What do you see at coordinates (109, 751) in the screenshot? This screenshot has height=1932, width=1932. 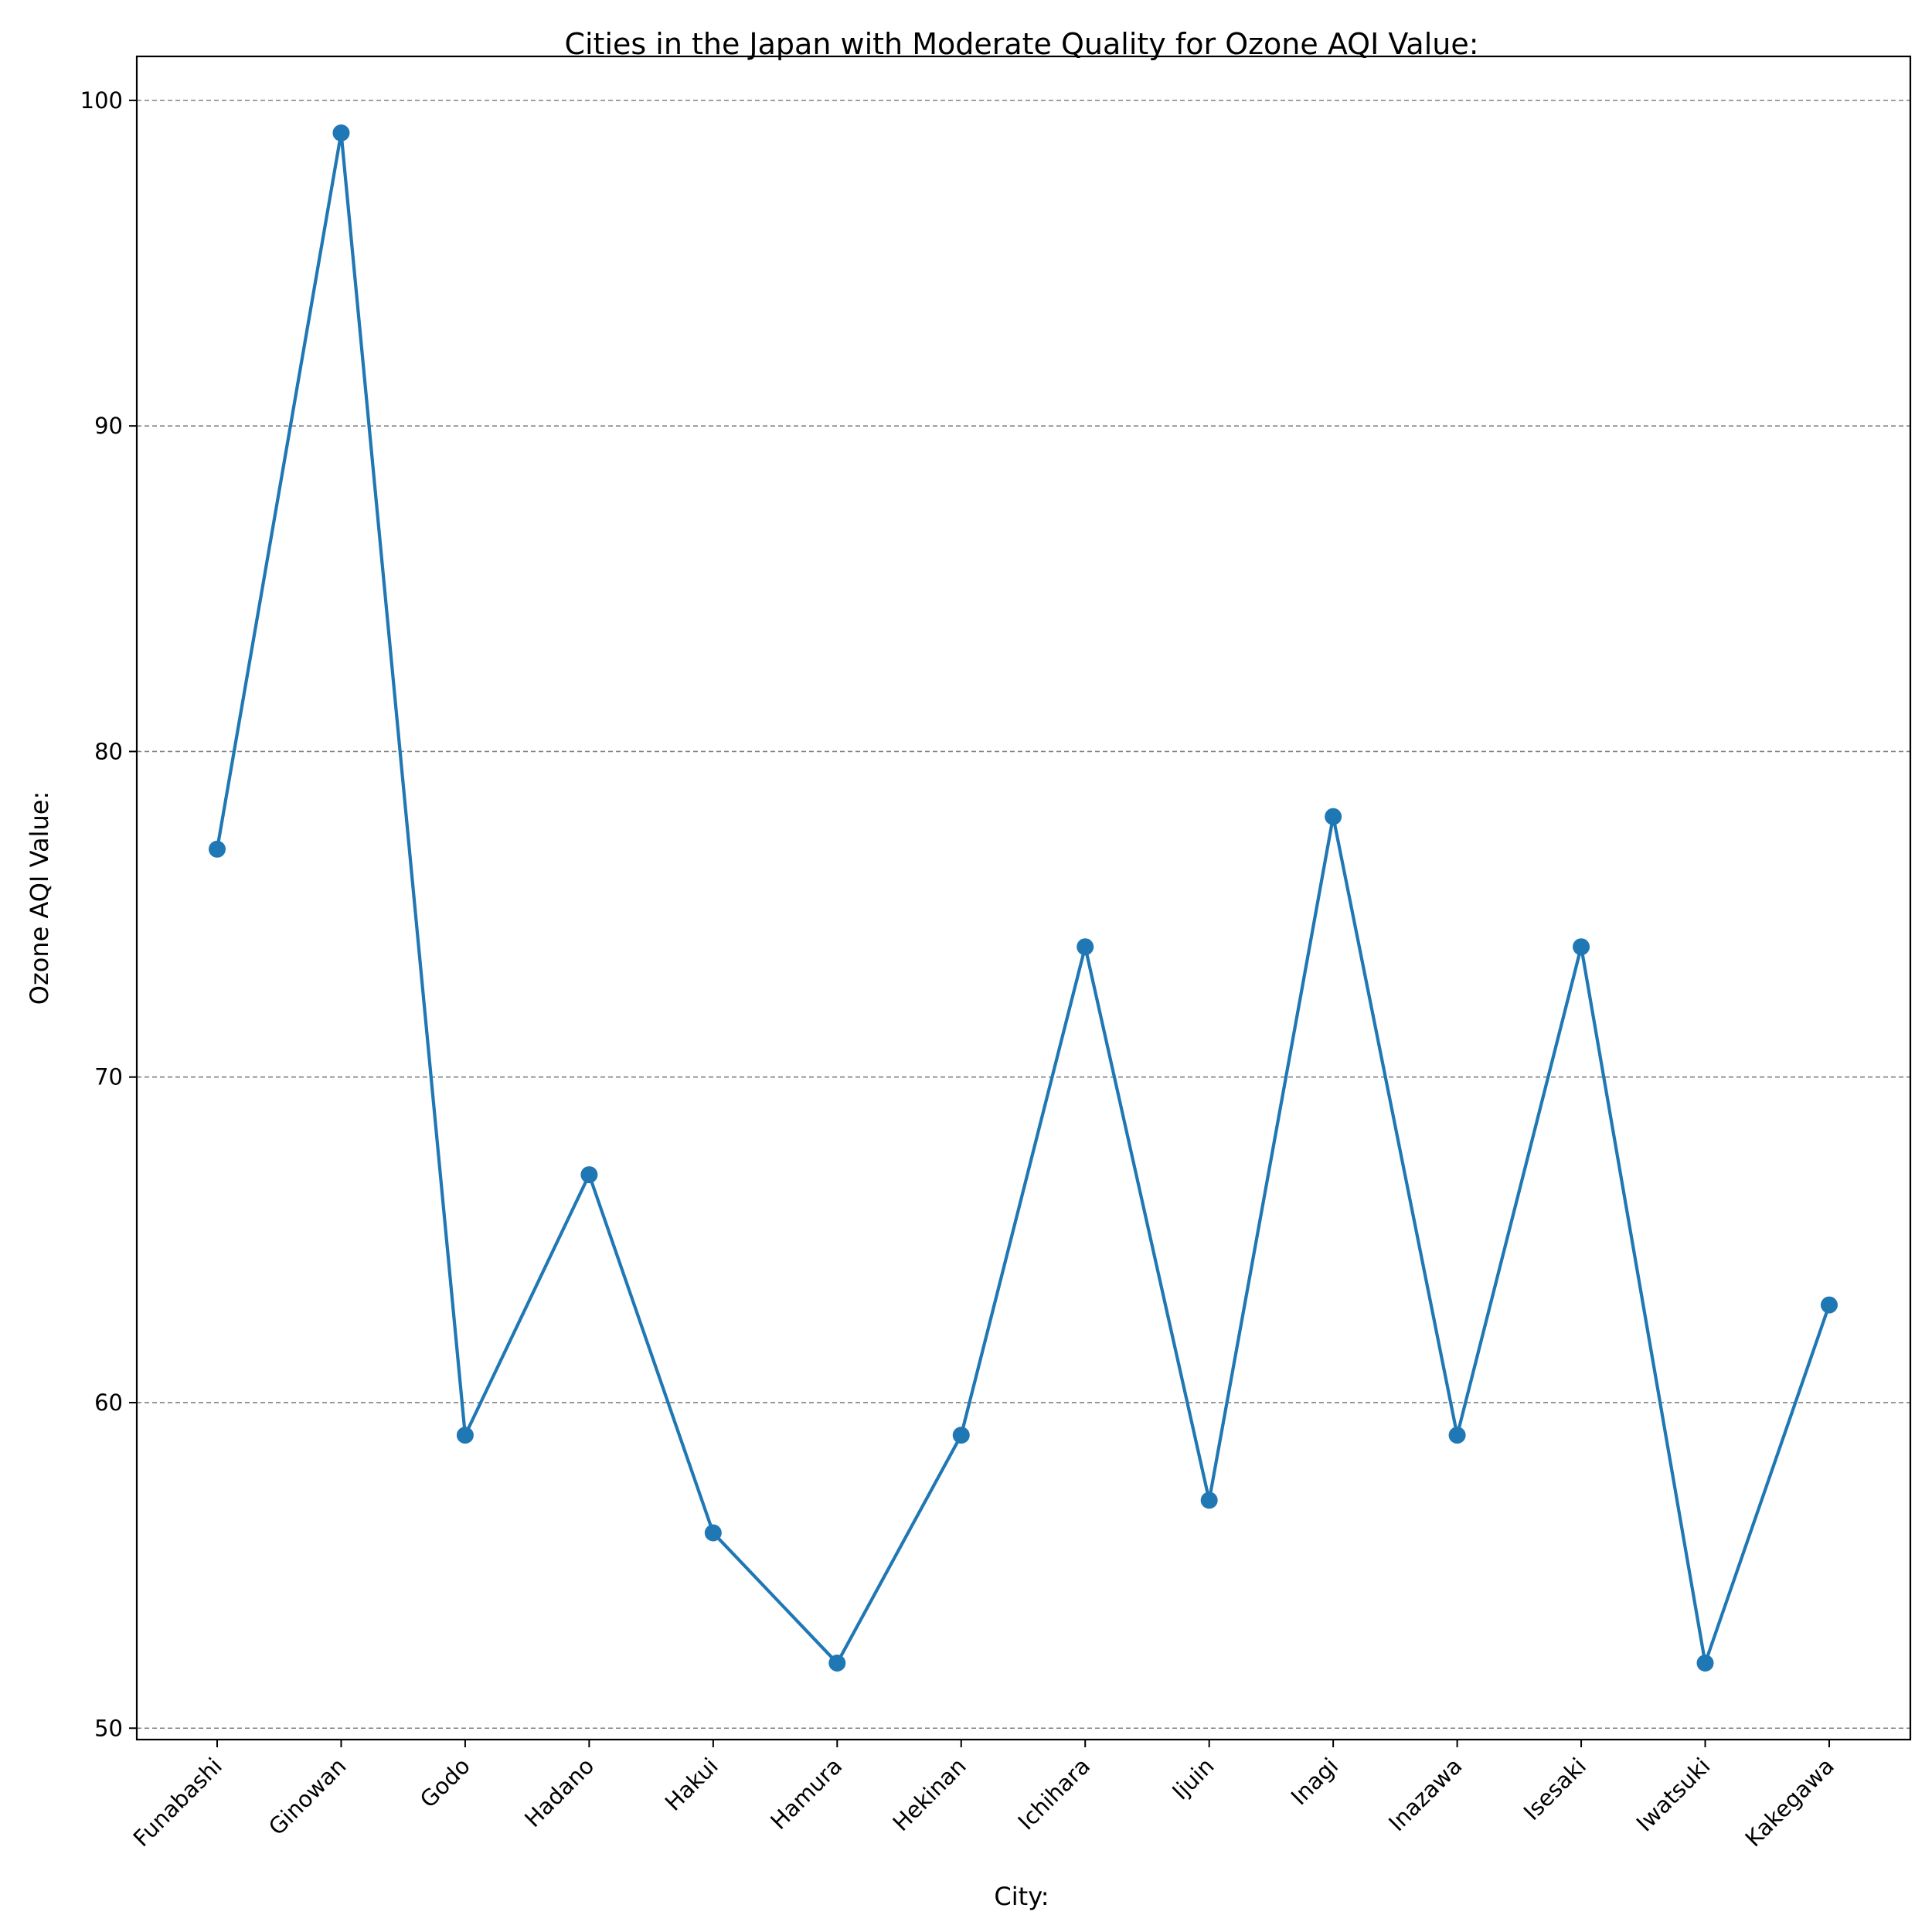 I see `y-tick-label-80: 80` at bounding box center [109, 751].